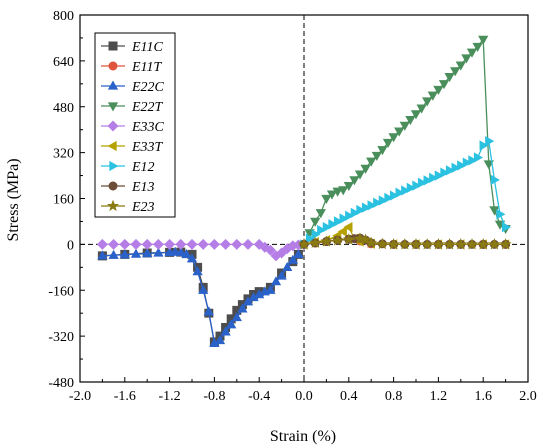 The width and height of the screenshot is (550, 448). I want to click on y-tick-label: -160, so click(61, 291).